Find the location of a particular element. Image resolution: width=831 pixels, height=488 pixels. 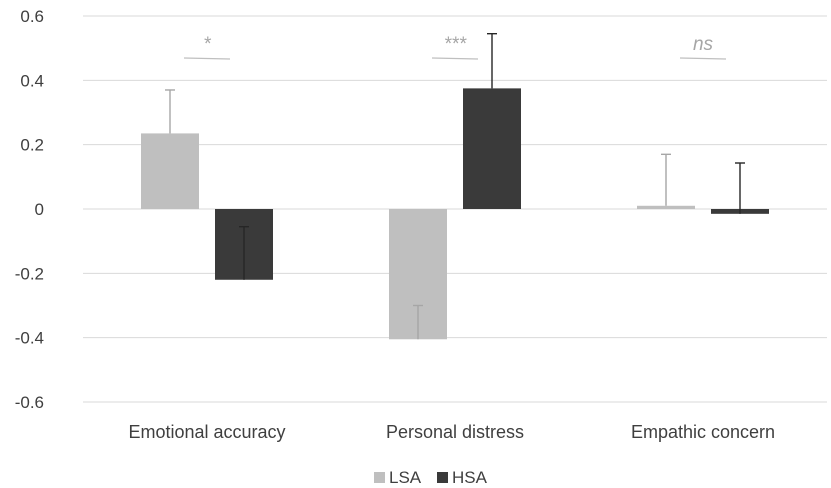

significance-label: * is located at coordinates (207, 44).